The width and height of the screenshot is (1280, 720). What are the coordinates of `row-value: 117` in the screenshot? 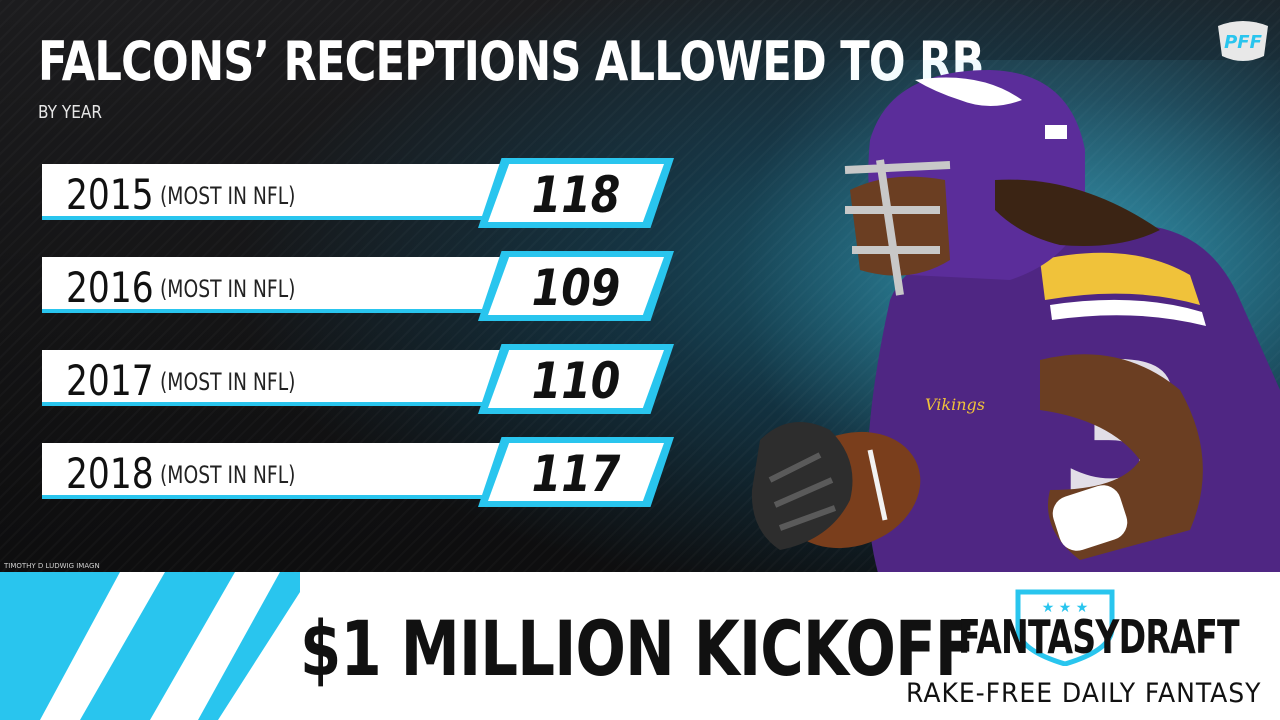 It's located at (576, 474).